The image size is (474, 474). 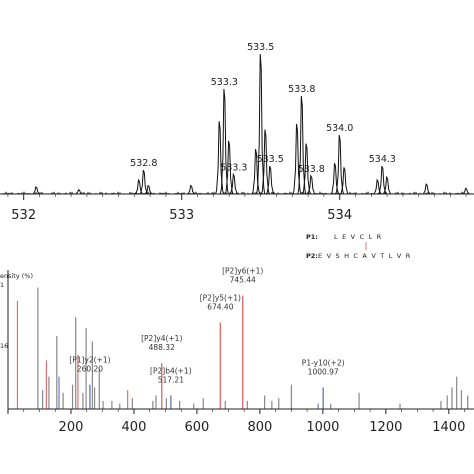 I want to click on peak-label-9: 533.3, so click(x=233, y=167).